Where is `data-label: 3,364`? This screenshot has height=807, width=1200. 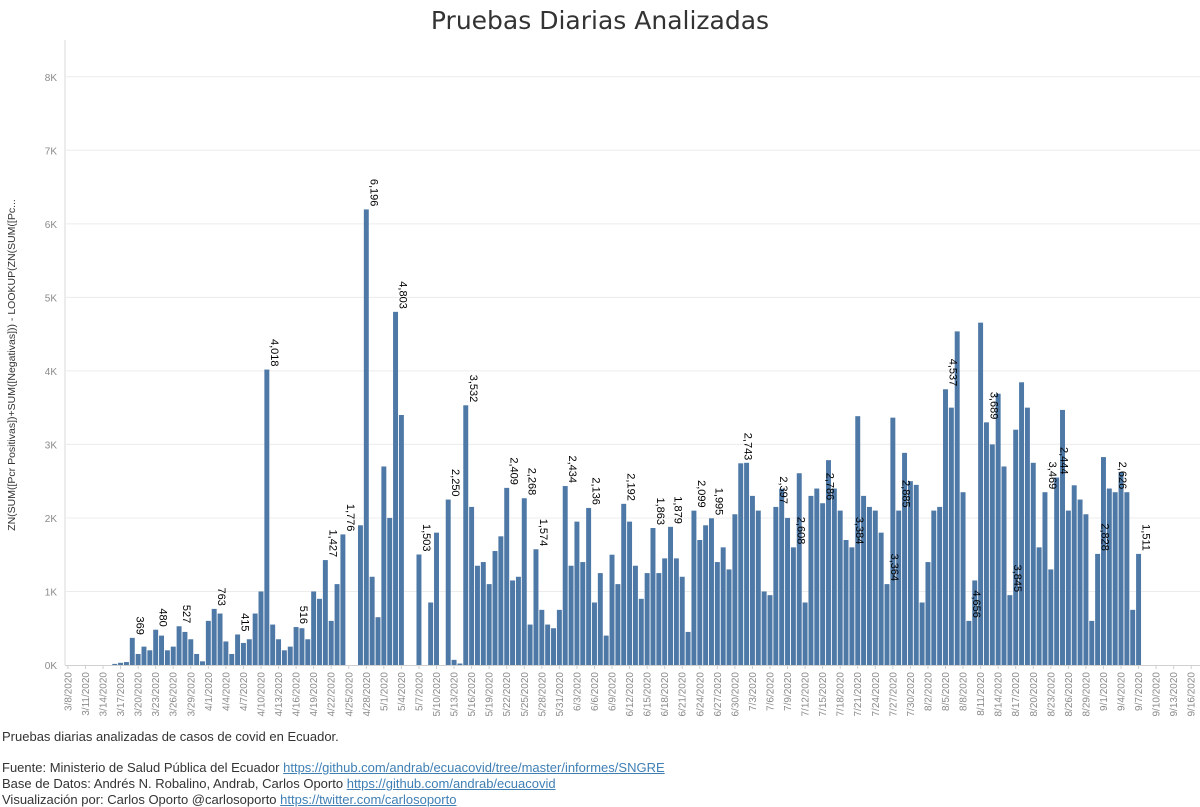
data-label: 3,364 is located at coordinates (894, 568).